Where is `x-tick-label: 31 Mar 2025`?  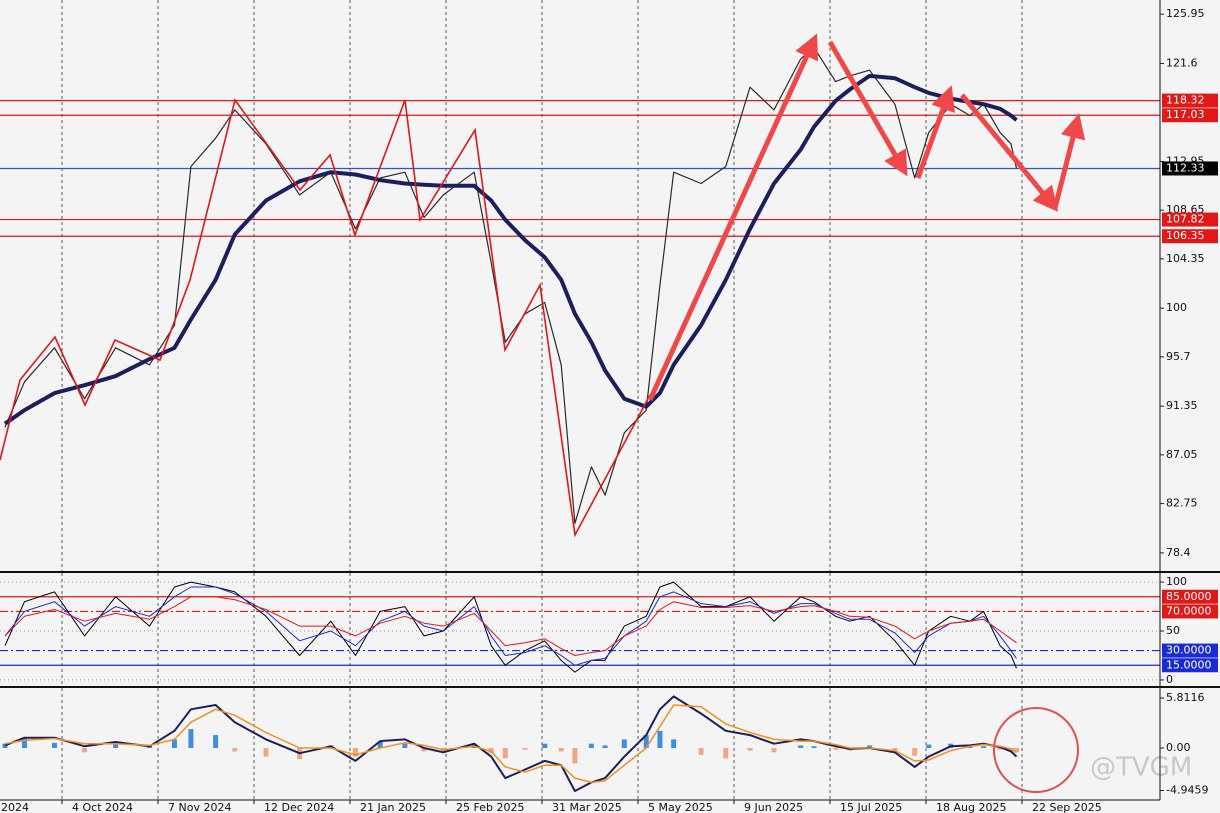
x-tick-label: 31 Mar 2025 is located at coordinates (587, 807).